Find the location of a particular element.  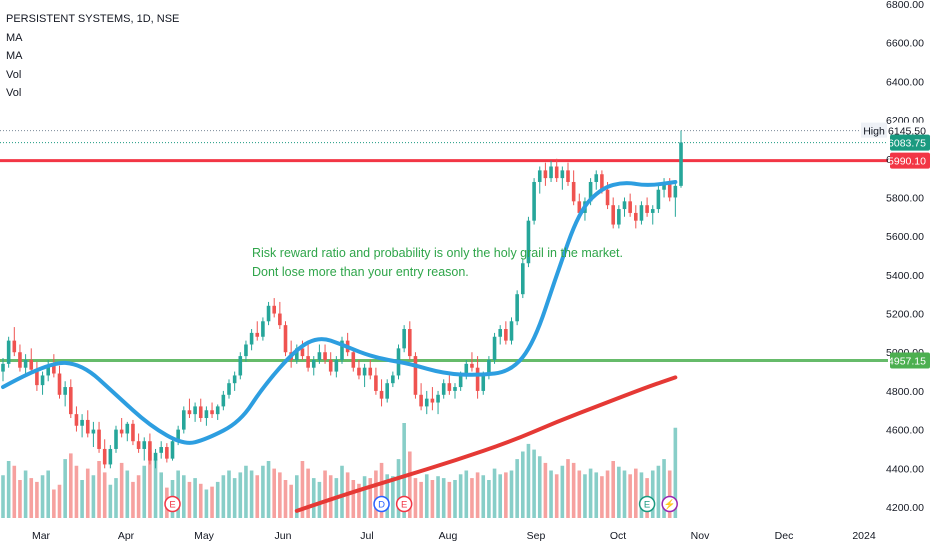

indicator-ma-1: MA is located at coordinates (14, 37).